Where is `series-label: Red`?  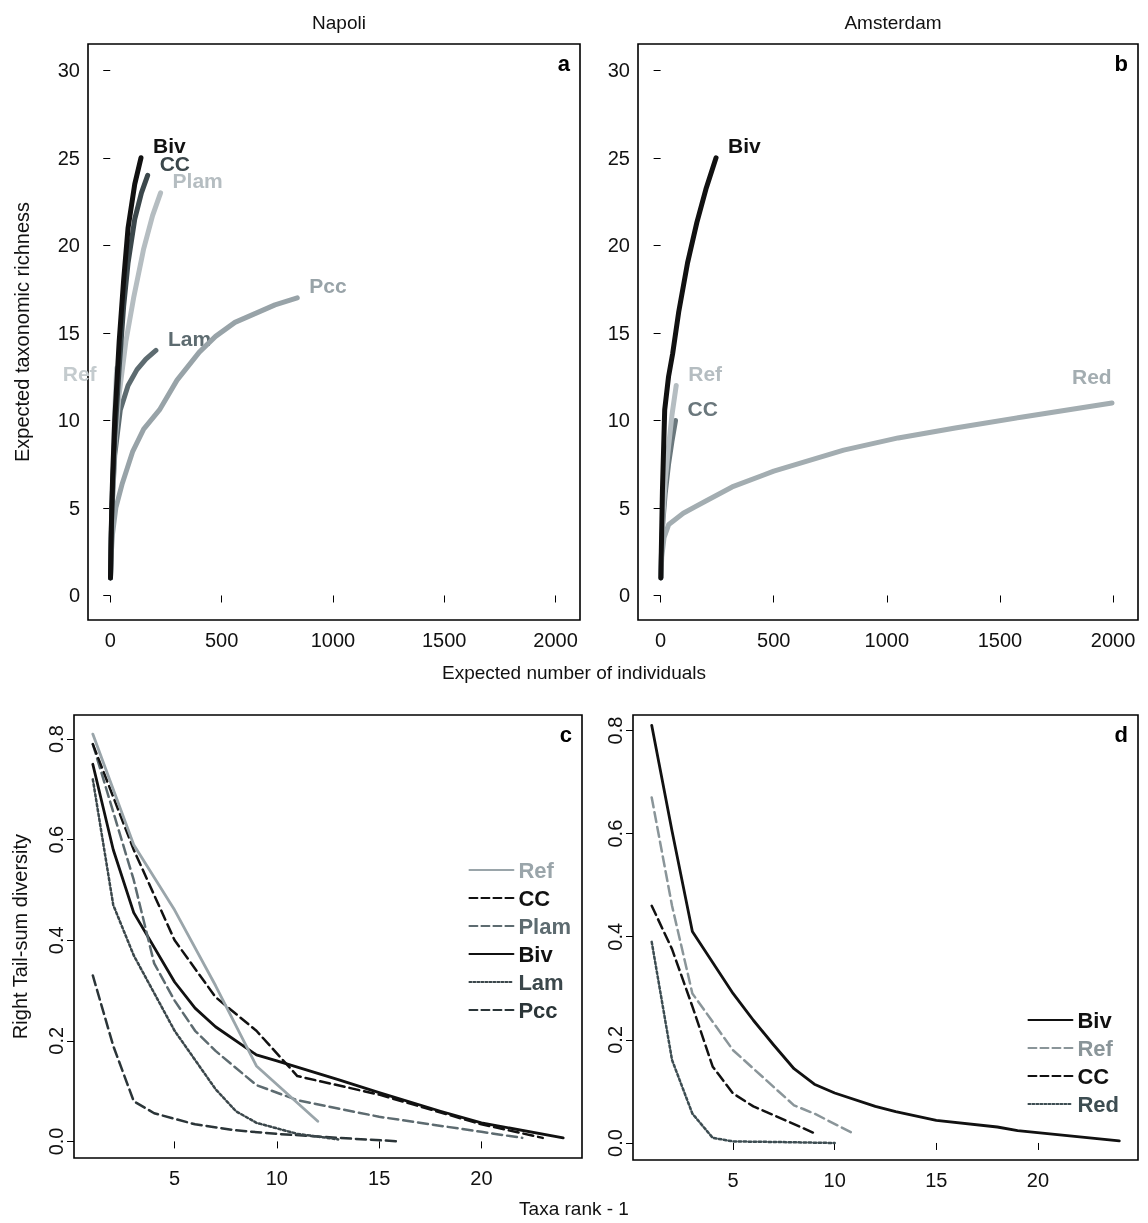 series-label: Red is located at coordinates (1091, 377).